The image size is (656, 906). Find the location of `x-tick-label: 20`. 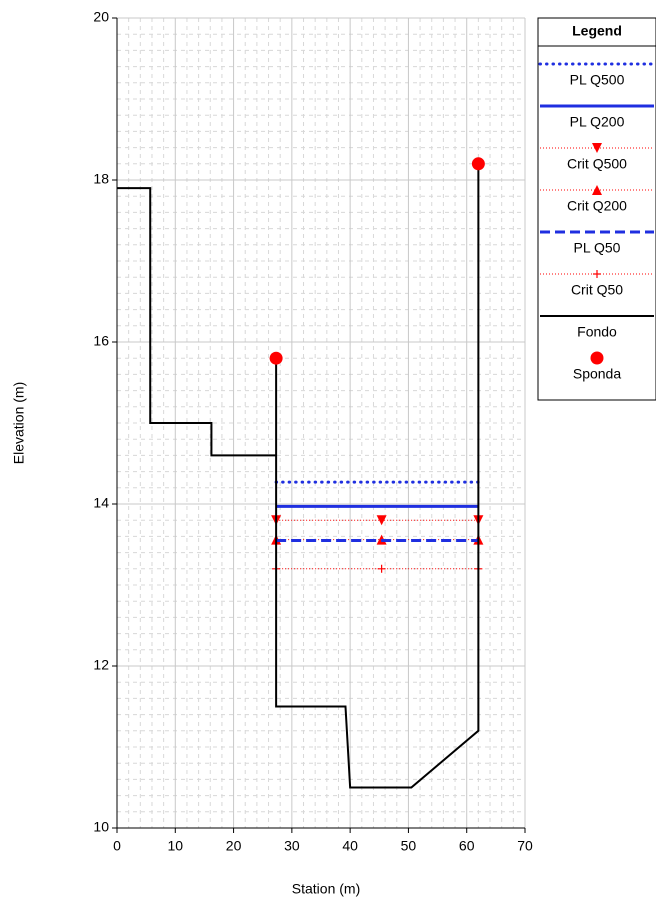

x-tick-label: 20 is located at coordinates (234, 846).